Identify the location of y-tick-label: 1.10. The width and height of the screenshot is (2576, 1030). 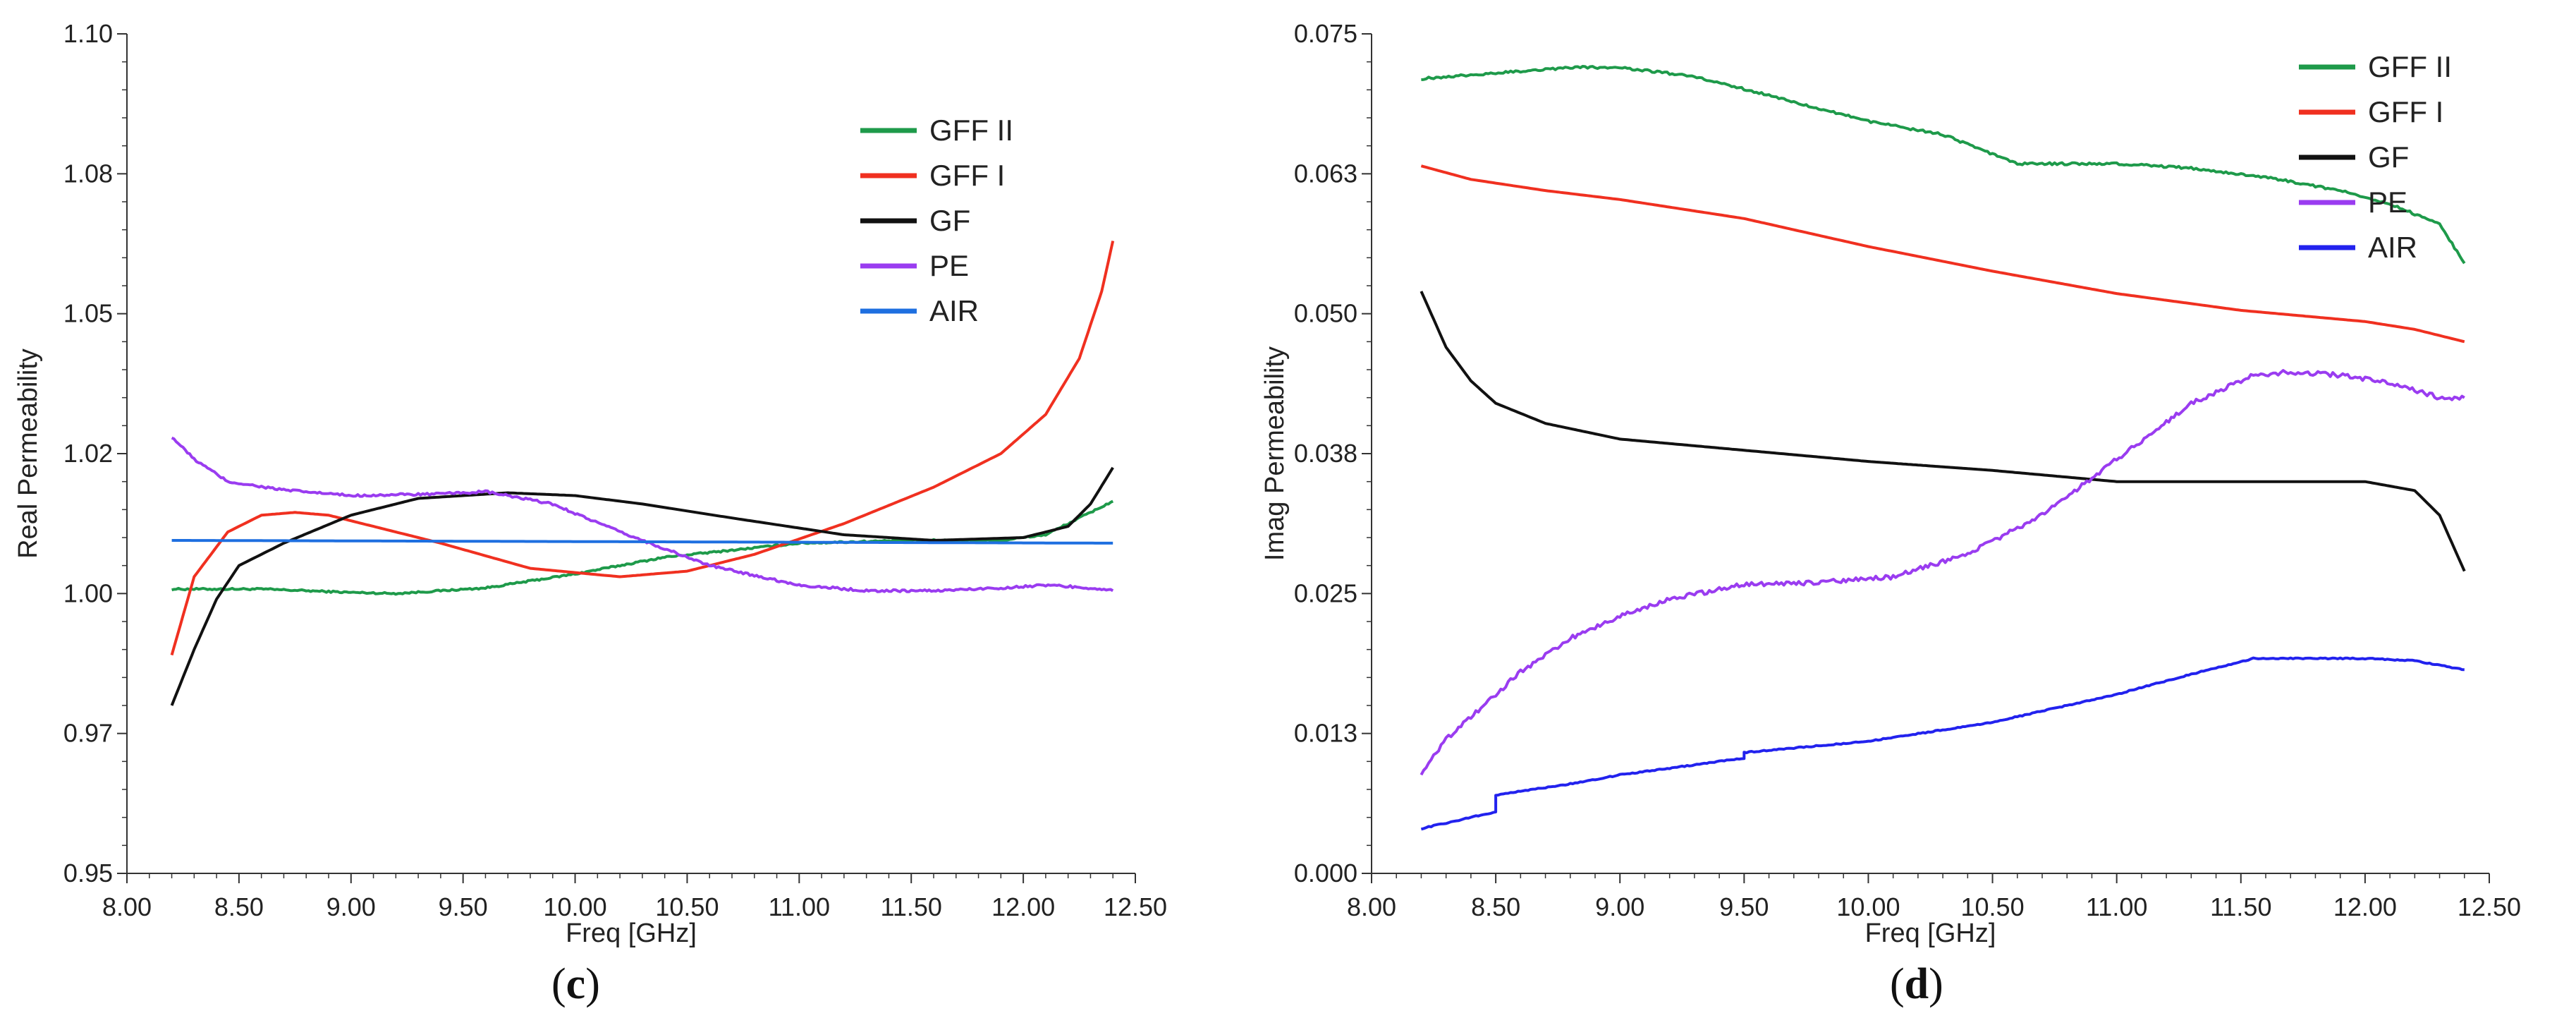
(88, 33).